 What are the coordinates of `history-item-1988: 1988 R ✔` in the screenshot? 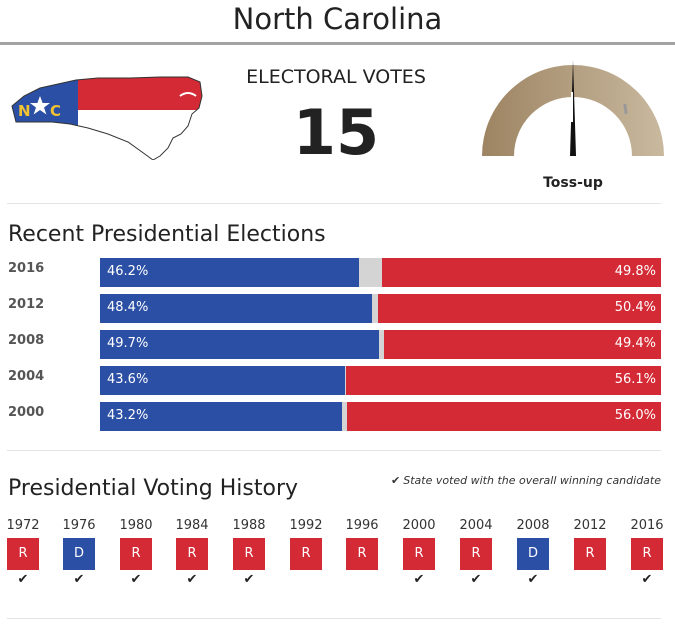 It's located at (249, 553).